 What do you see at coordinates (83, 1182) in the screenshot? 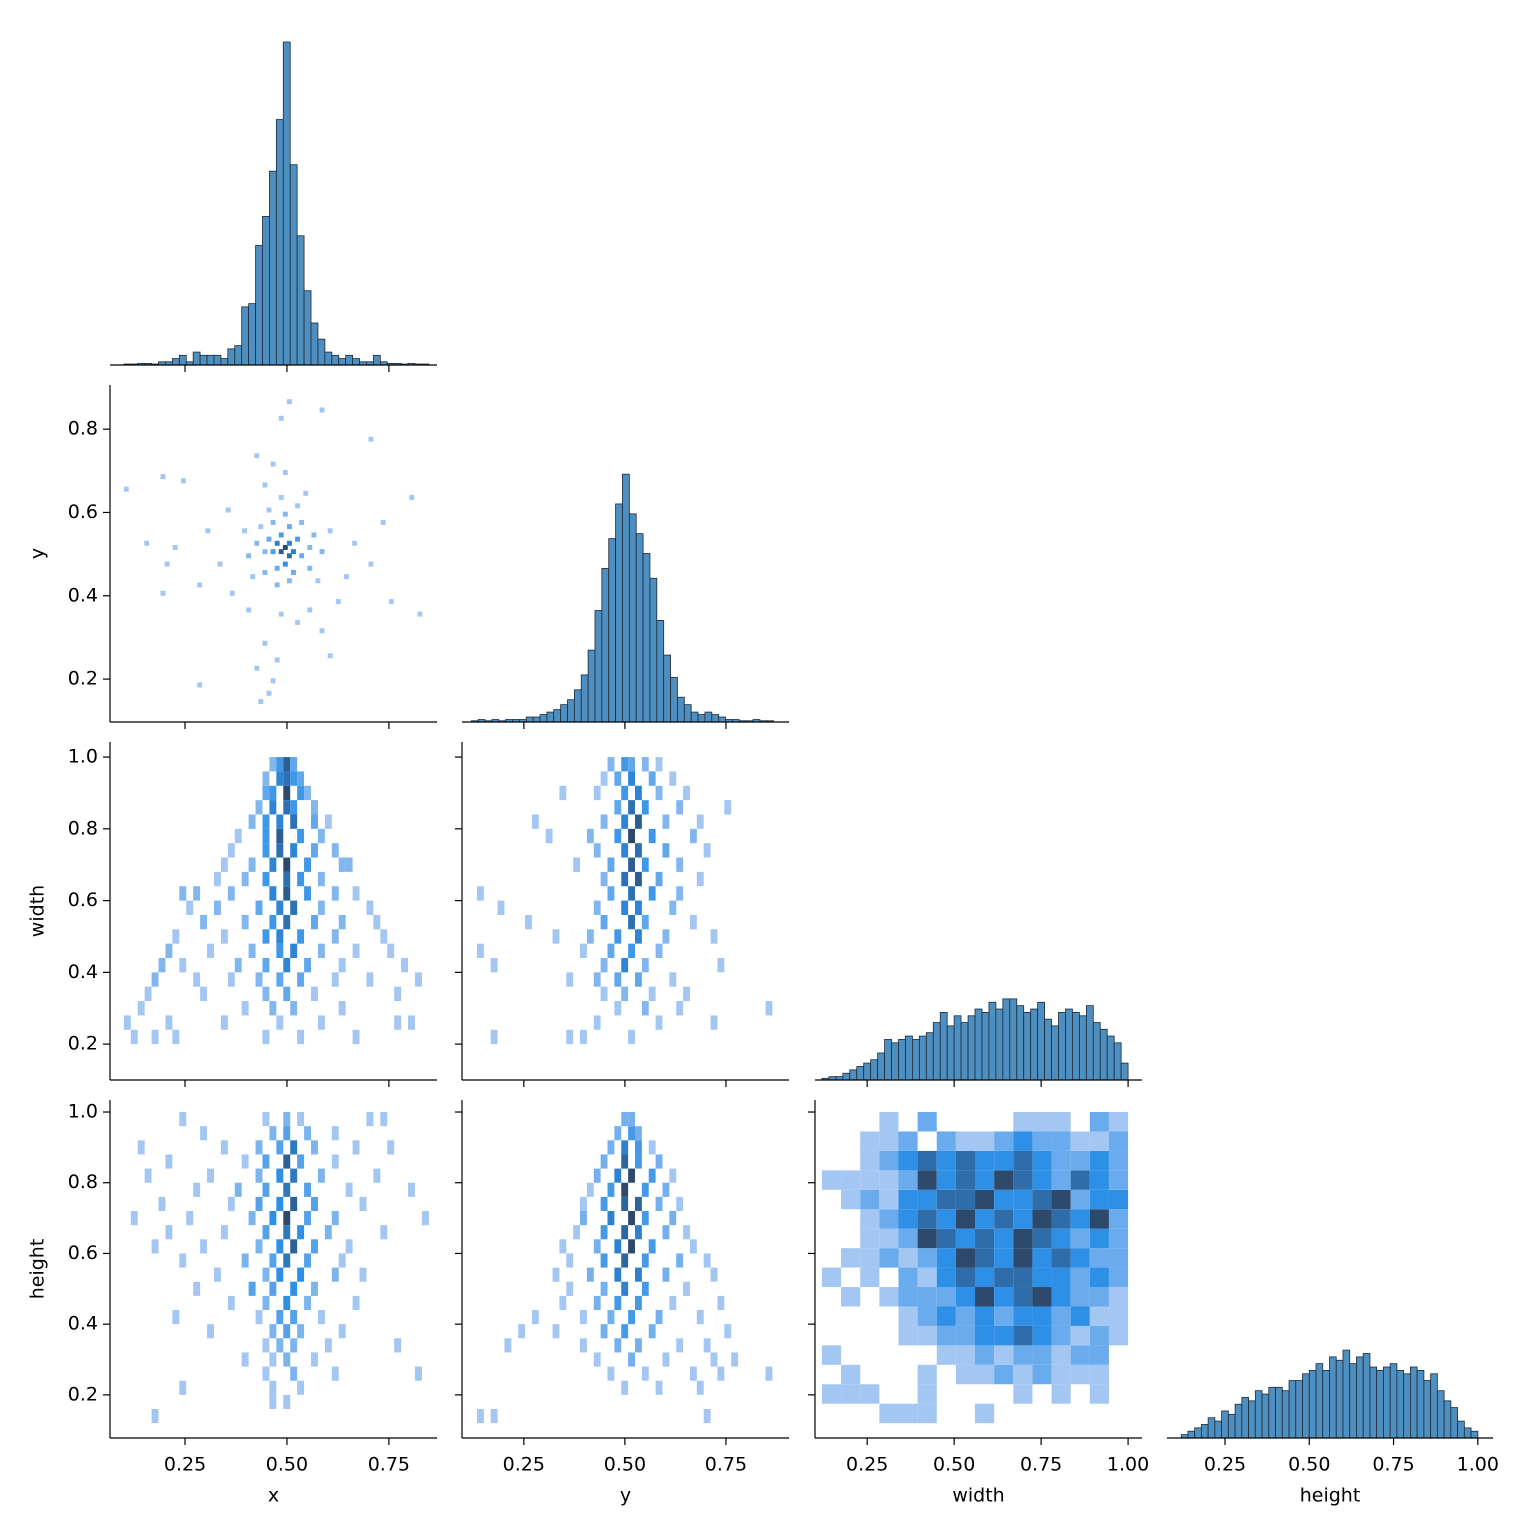
I see `y-tick-label: 0.8` at bounding box center [83, 1182].